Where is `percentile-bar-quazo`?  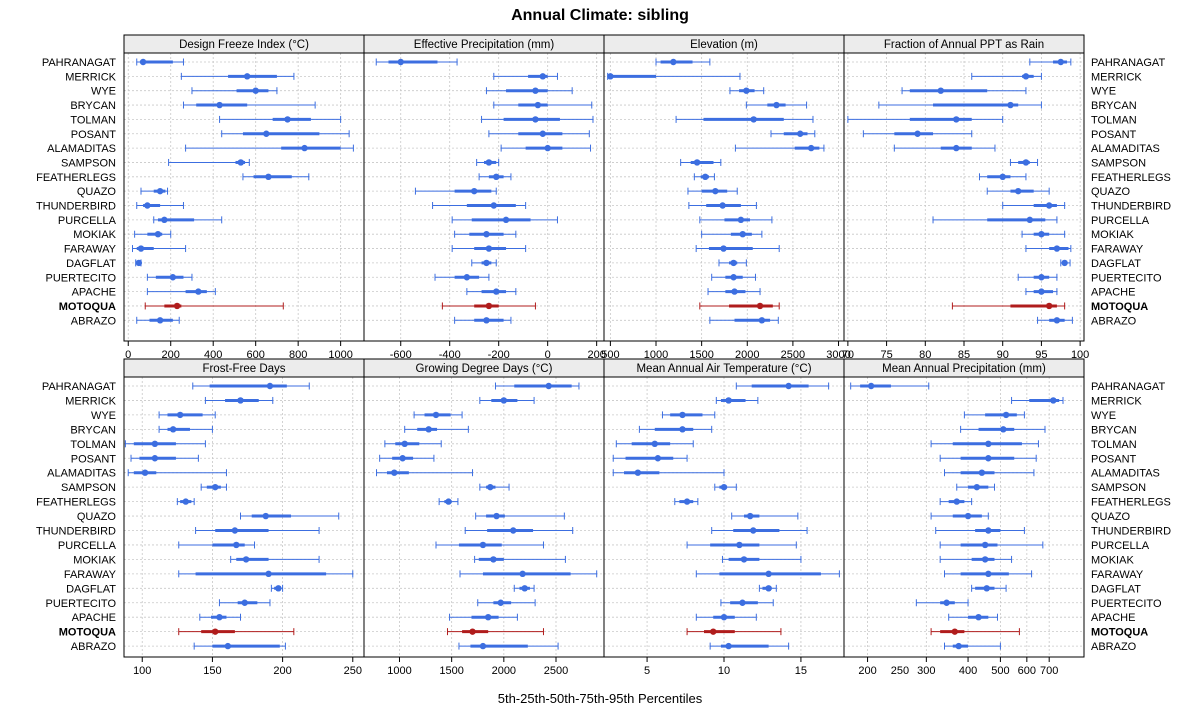
percentile-bar-quazo is located at coordinates (154, 191).